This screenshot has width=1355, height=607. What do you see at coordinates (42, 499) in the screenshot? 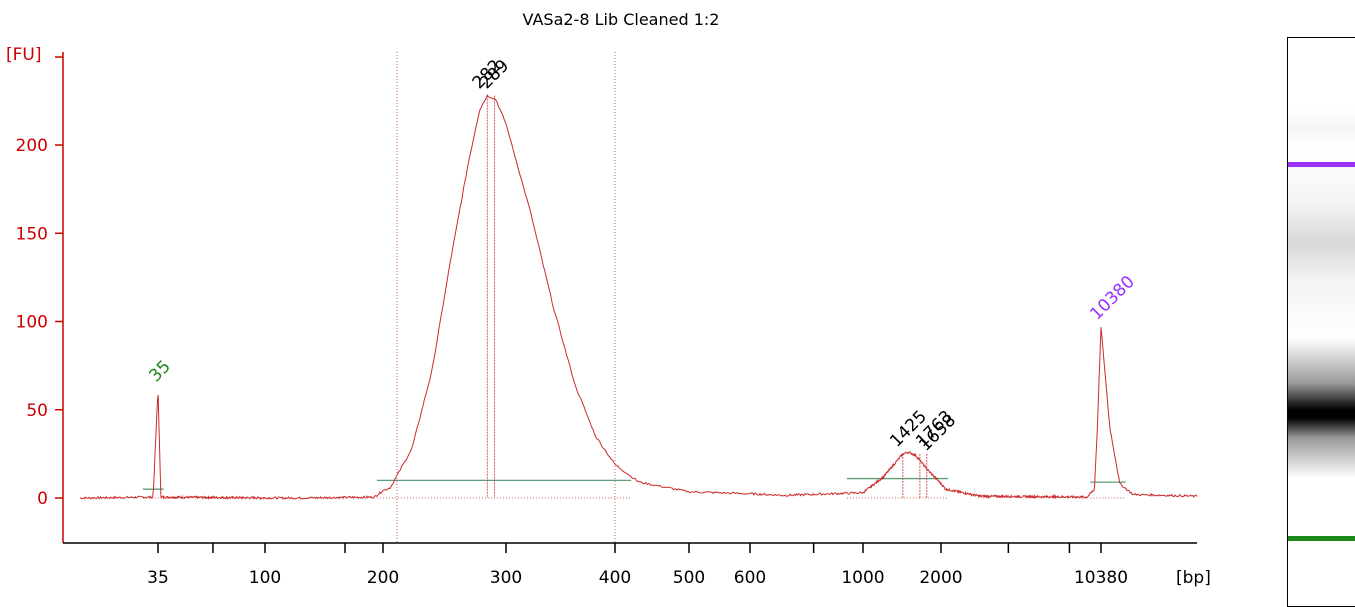
I see `y-tick-label: 0` at bounding box center [42, 499].